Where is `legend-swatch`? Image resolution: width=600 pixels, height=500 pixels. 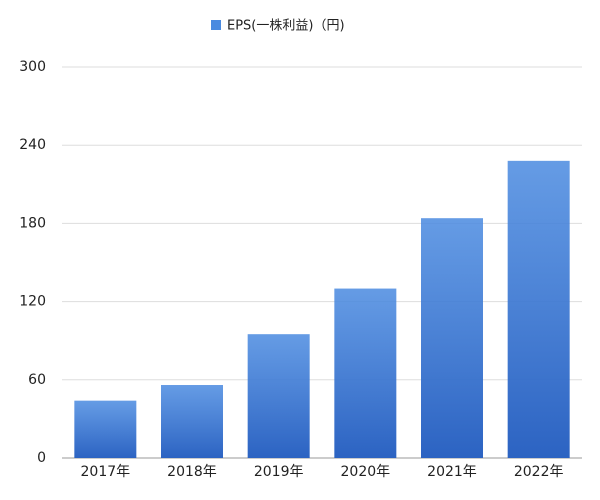
legend-swatch is located at coordinates (216, 25).